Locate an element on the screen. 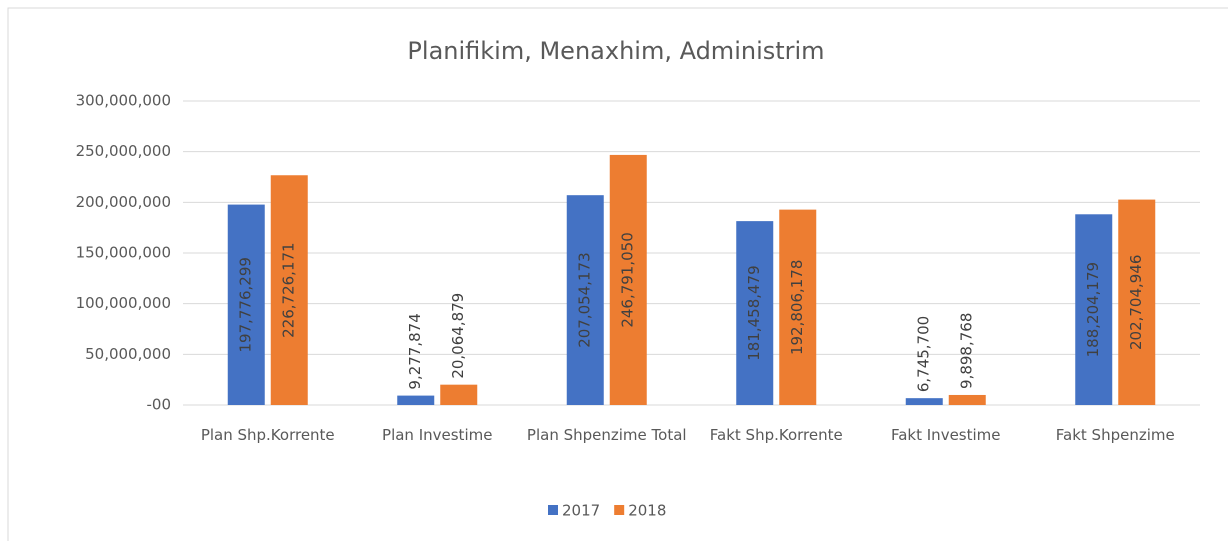 The image size is (1228, 541). value-label: 207,054,173 is located at coordinates (585, 299).